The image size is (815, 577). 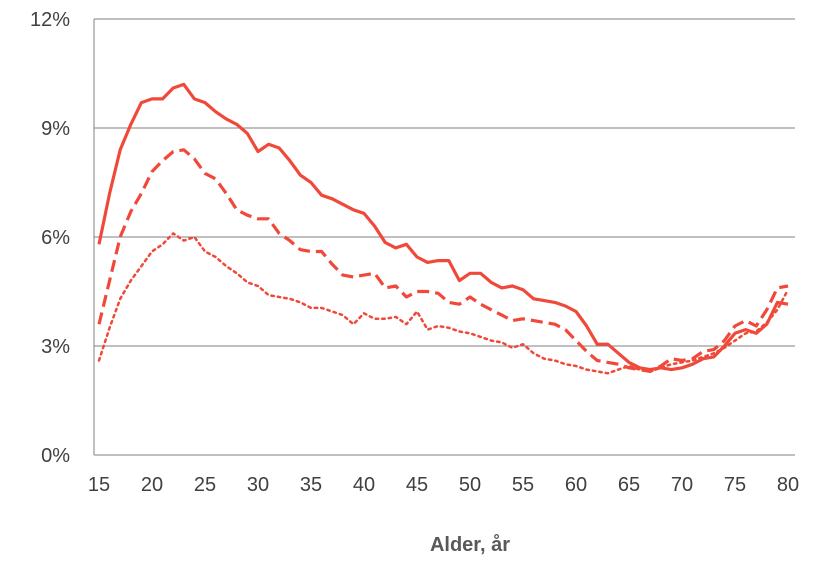 What do you see at coordinates (55, 456) in the screenshot?
I see `y-tick-label: 0%` at bounding box center [55, 456].